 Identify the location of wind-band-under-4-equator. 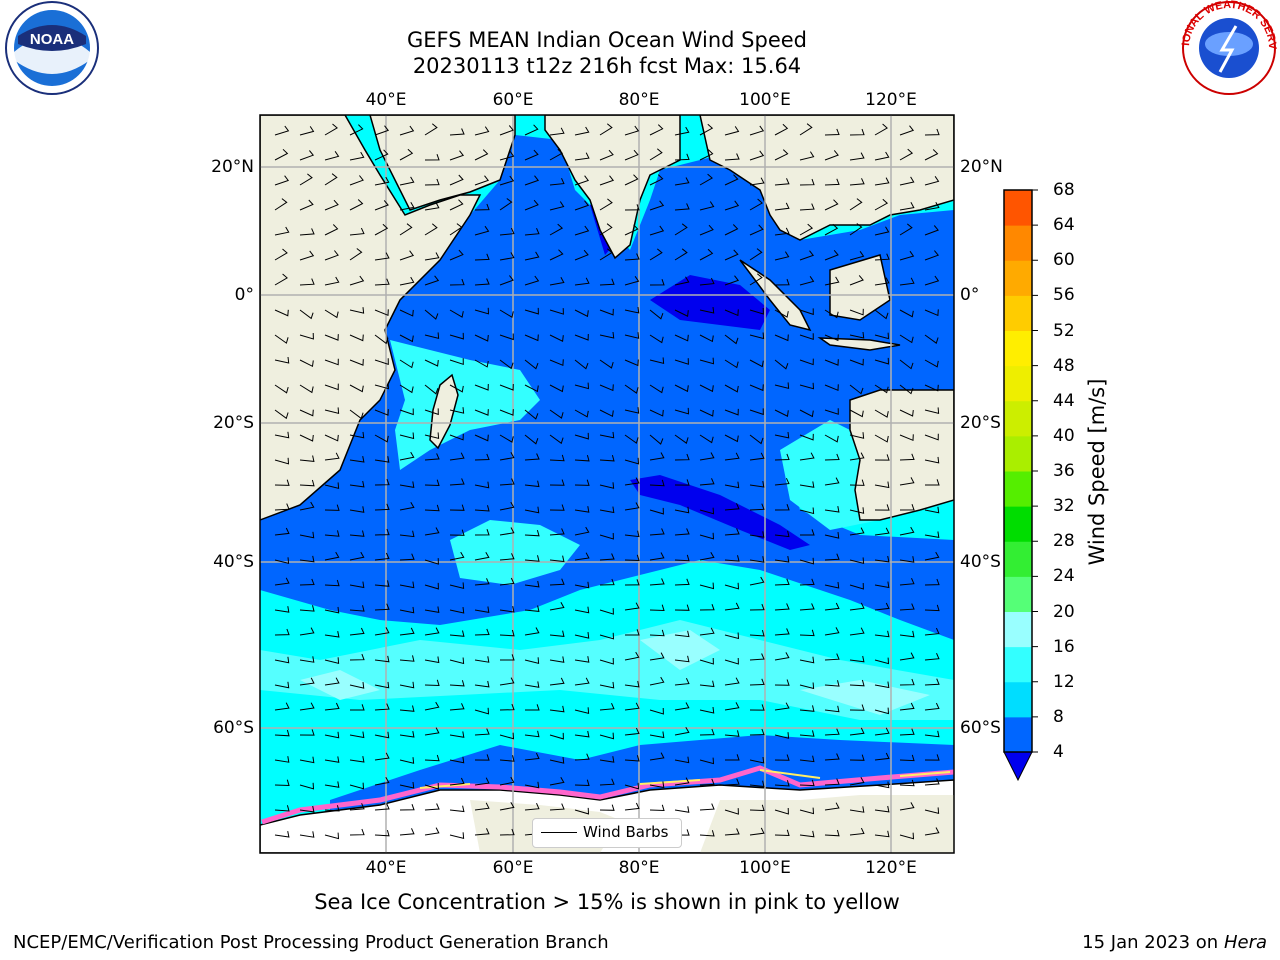
(710, 302).